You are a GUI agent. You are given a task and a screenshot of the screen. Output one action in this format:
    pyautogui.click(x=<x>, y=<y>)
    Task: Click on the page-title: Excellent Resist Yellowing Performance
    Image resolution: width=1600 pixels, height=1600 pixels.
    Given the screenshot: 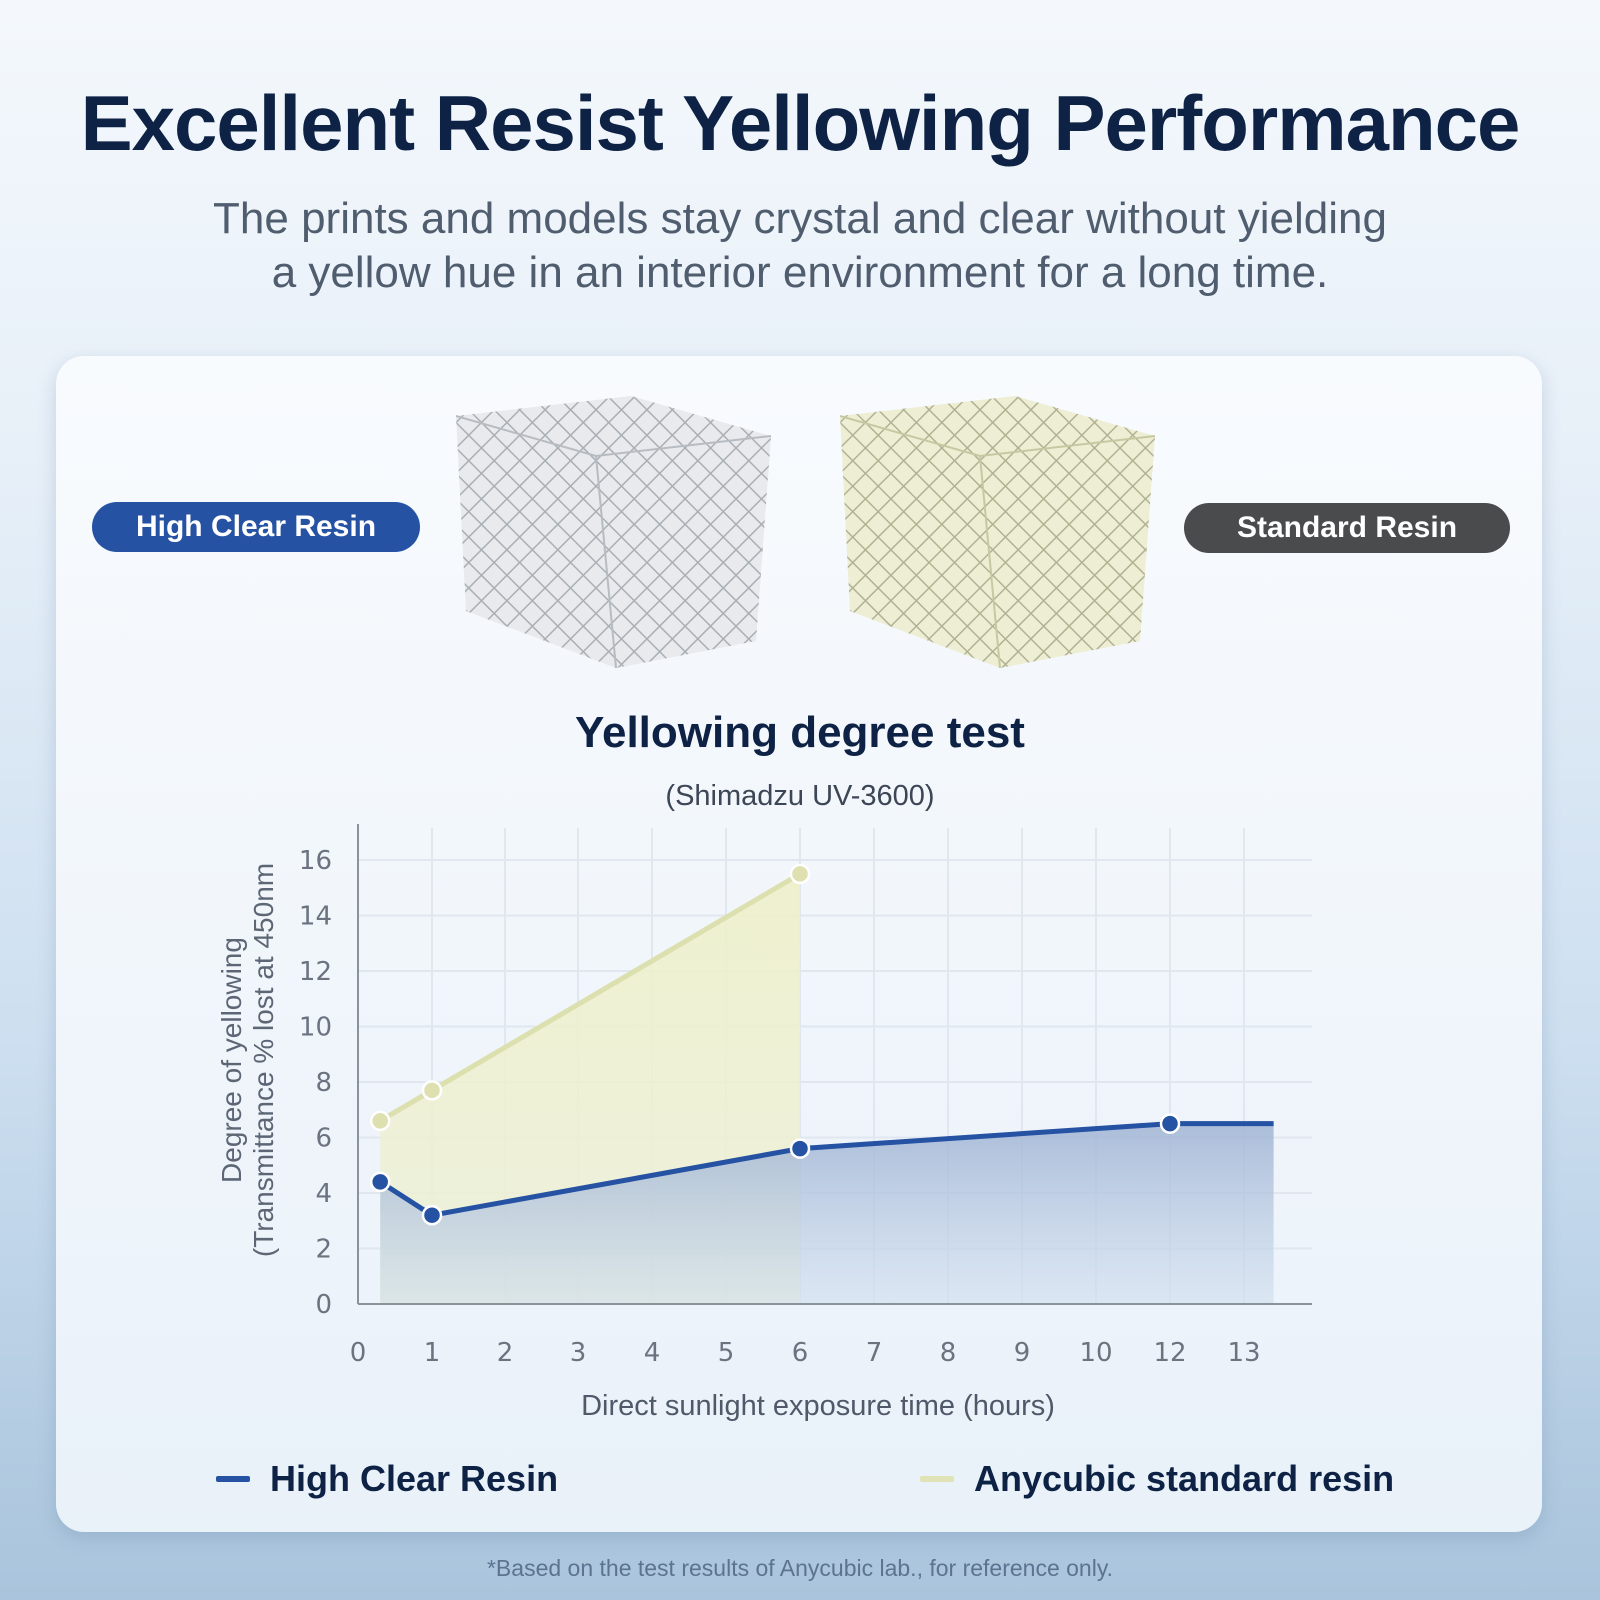 What is the action you would take?
    pyautogui.click(x=800, y=123)
    